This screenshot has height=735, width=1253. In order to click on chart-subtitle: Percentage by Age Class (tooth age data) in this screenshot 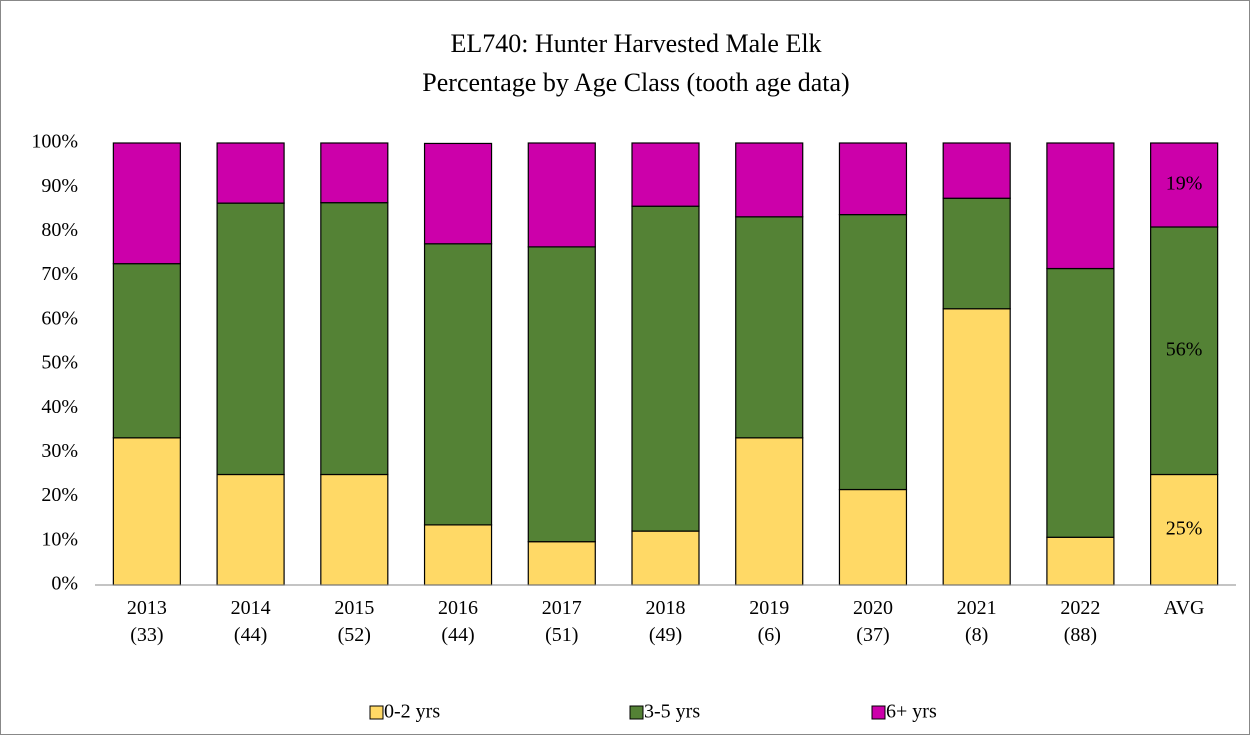, I will do `click(635, 82)`.